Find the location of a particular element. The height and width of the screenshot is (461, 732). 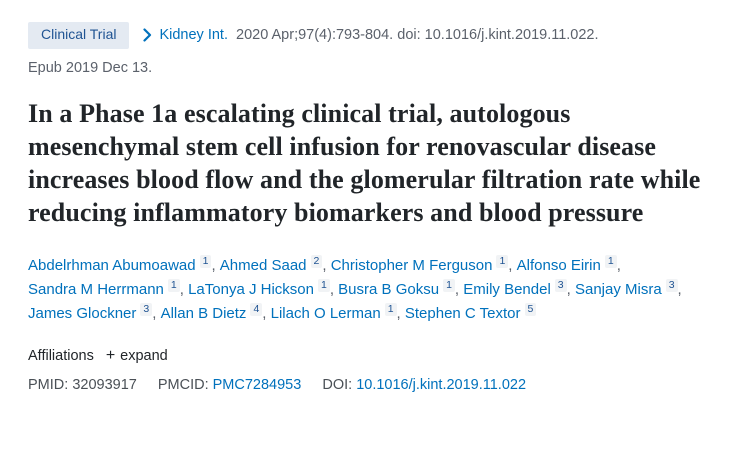

author-link: Abdelrhman Abumoawad is located at coordinates (112, 265).